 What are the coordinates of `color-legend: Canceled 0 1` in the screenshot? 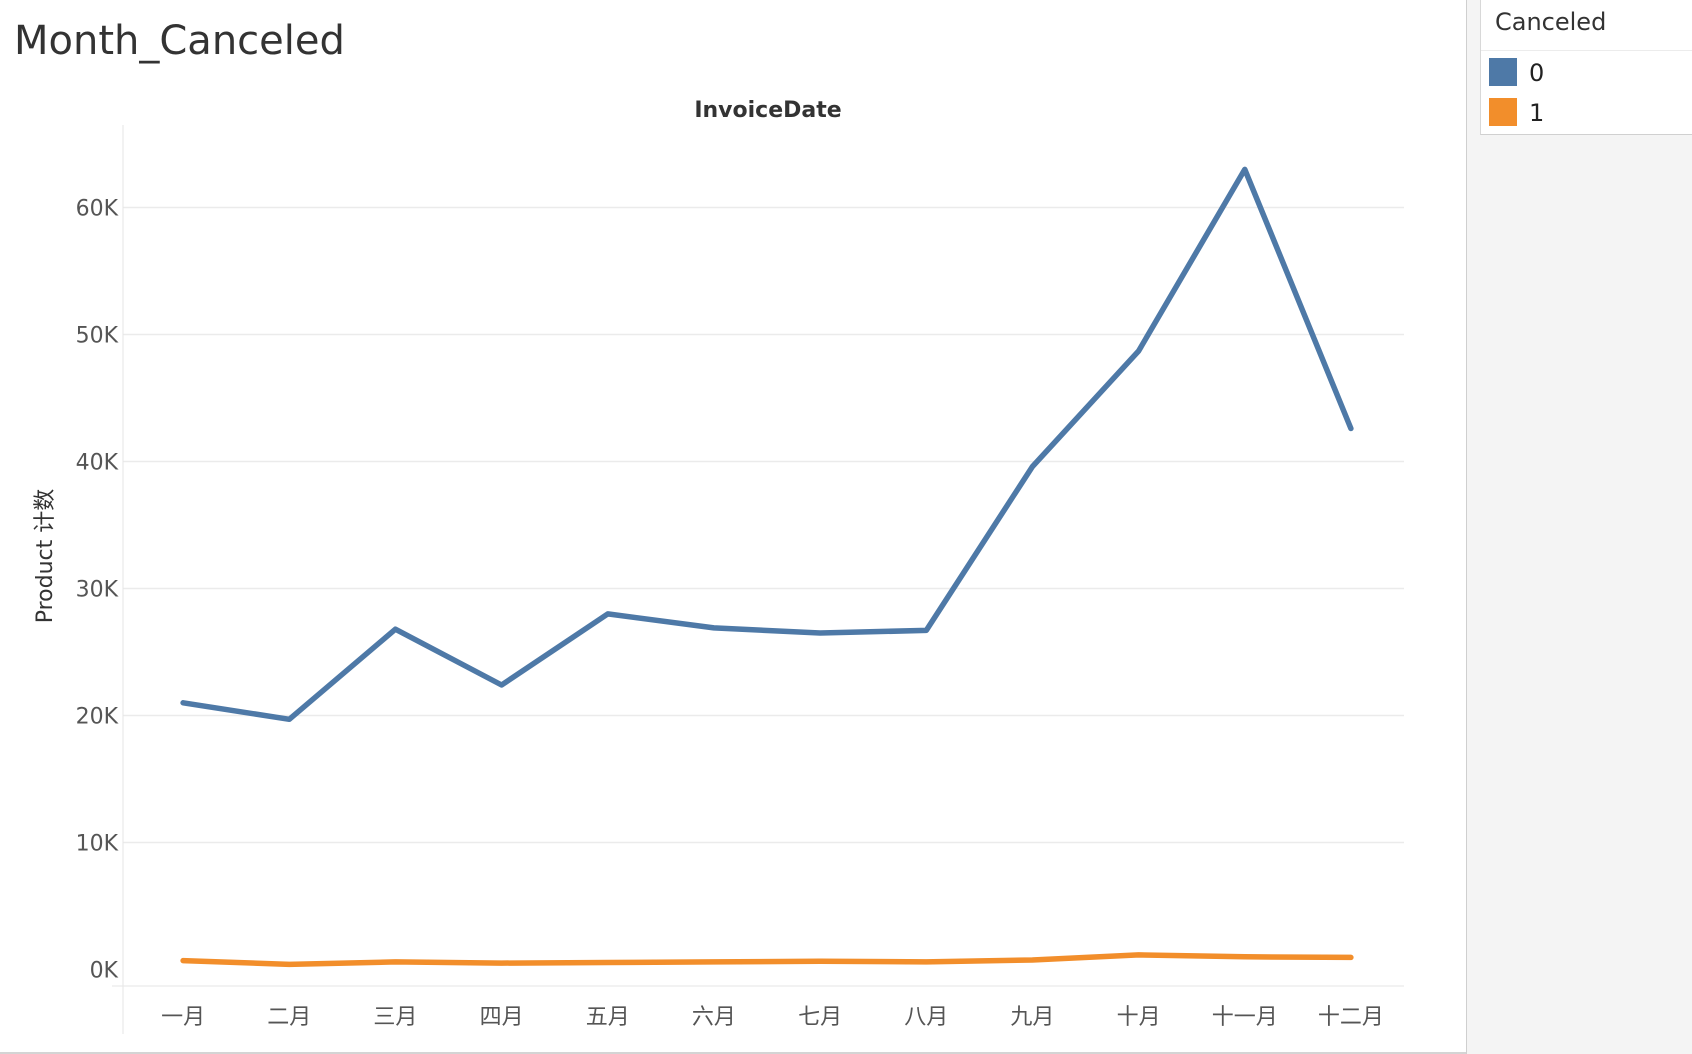 It's located at (1586, 67).